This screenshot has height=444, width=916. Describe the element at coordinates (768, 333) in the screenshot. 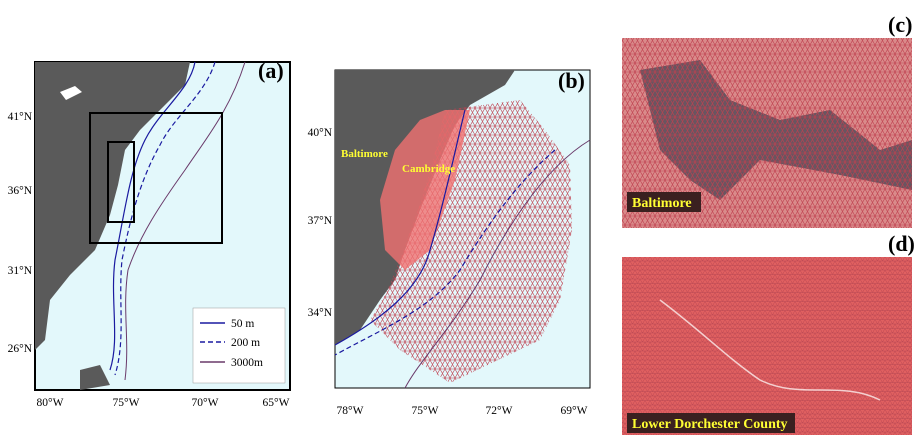

I see `inset-d: (d) Lower Dorchester County` at that location.